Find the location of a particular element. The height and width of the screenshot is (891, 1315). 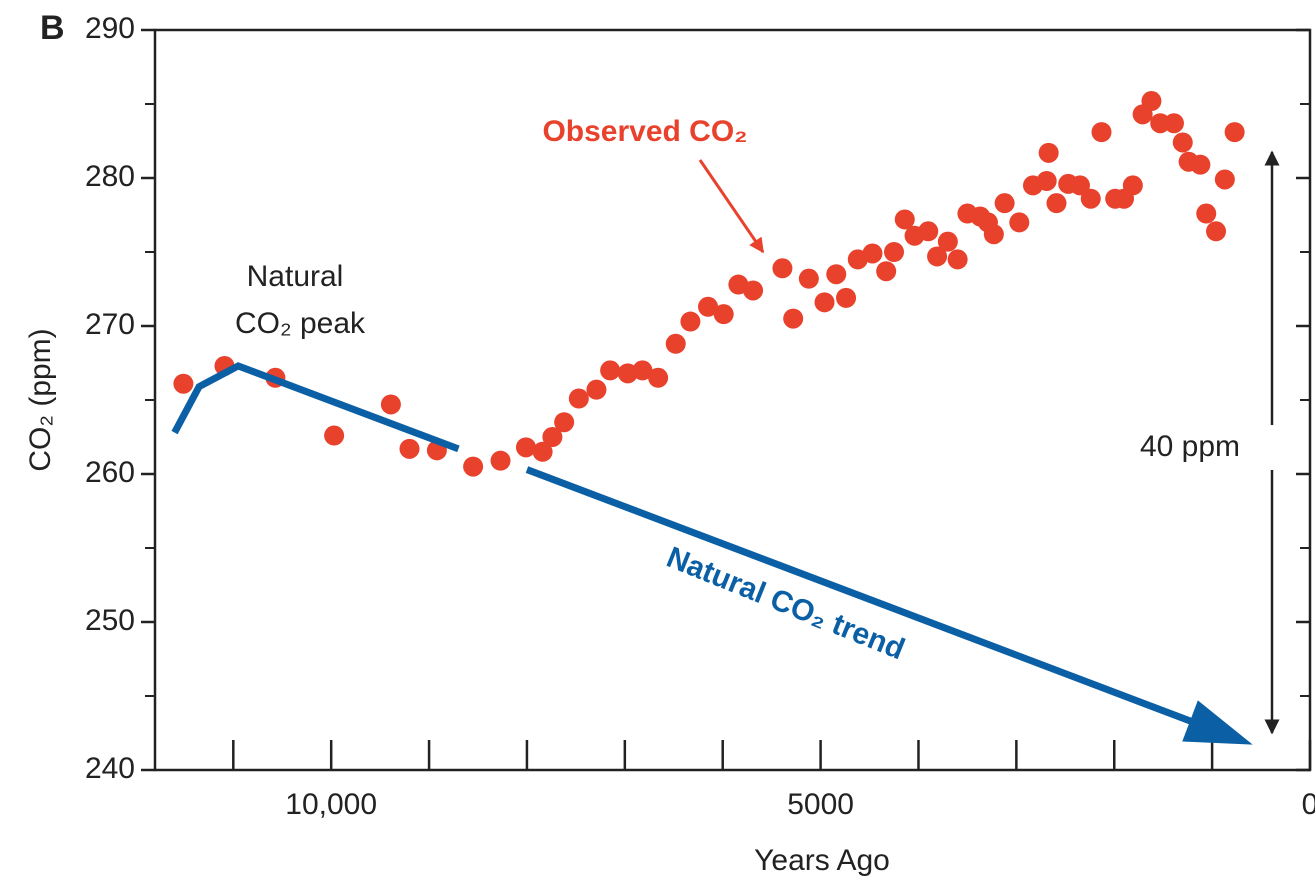

panel-label: B is located at coordinates (52, 28).